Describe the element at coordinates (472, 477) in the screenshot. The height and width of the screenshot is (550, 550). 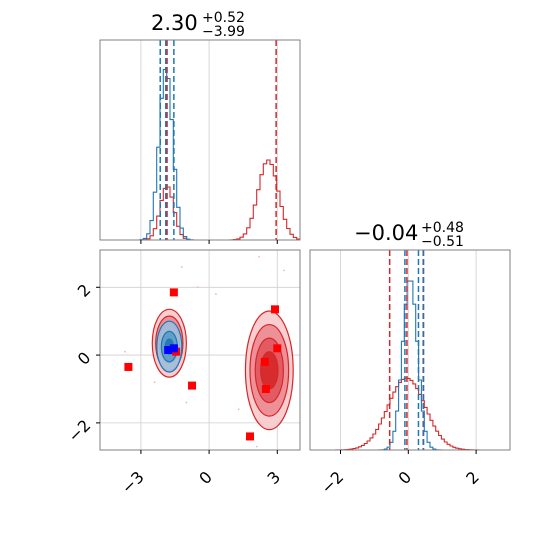
I see `panel3-xtick-label-2: 2` at that location.